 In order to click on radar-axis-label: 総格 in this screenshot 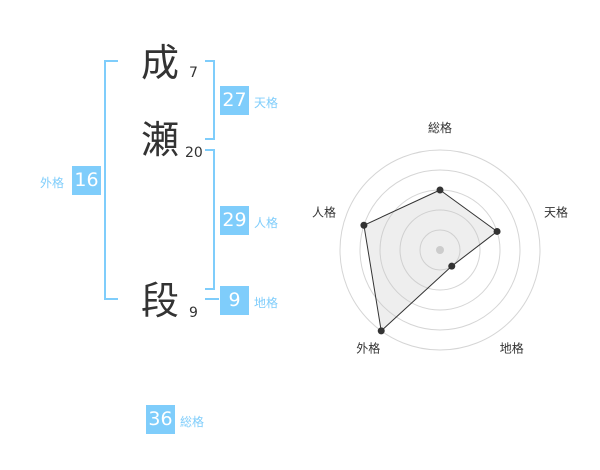, I will do `click(440, 127)`.